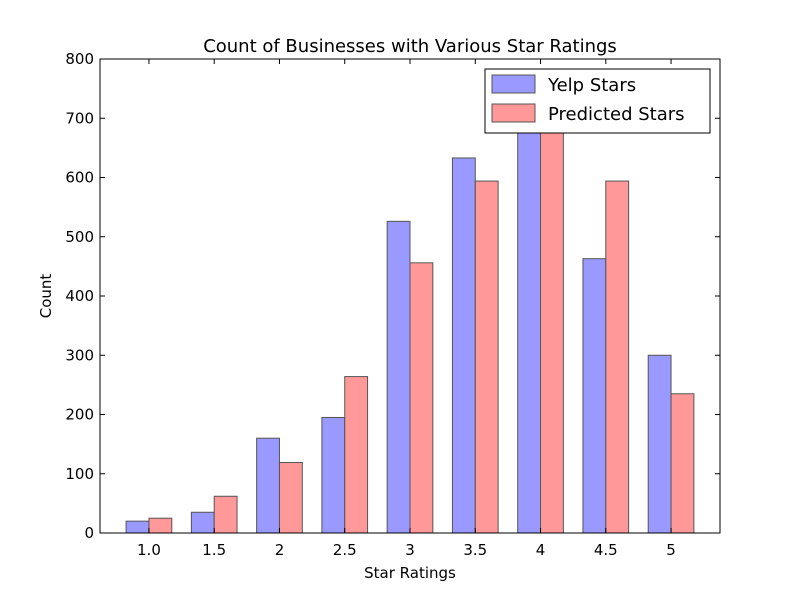 This screenshot has width=800, height=592. What do you see at coordinates (79, 118) in the screenshot?
I see `y-tick-label: 700` at bounding box center [79, 118].